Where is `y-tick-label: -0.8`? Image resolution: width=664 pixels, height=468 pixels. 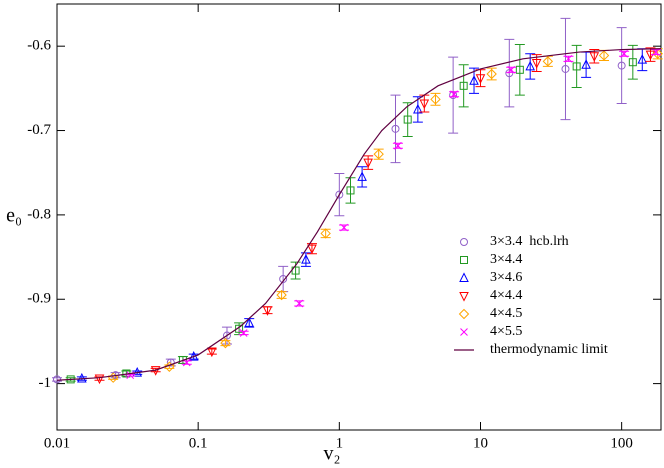 y-tick-label: -0.8 is located at coordinates (39, 214).